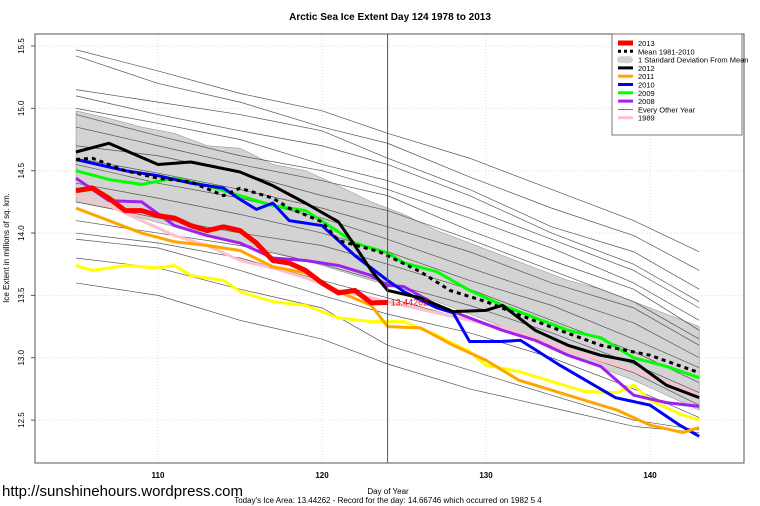 The image size is (760, 506). Describe the element at coordinates (322, 475) in the screenshot. I see `x-tick-label: 120` at that location.